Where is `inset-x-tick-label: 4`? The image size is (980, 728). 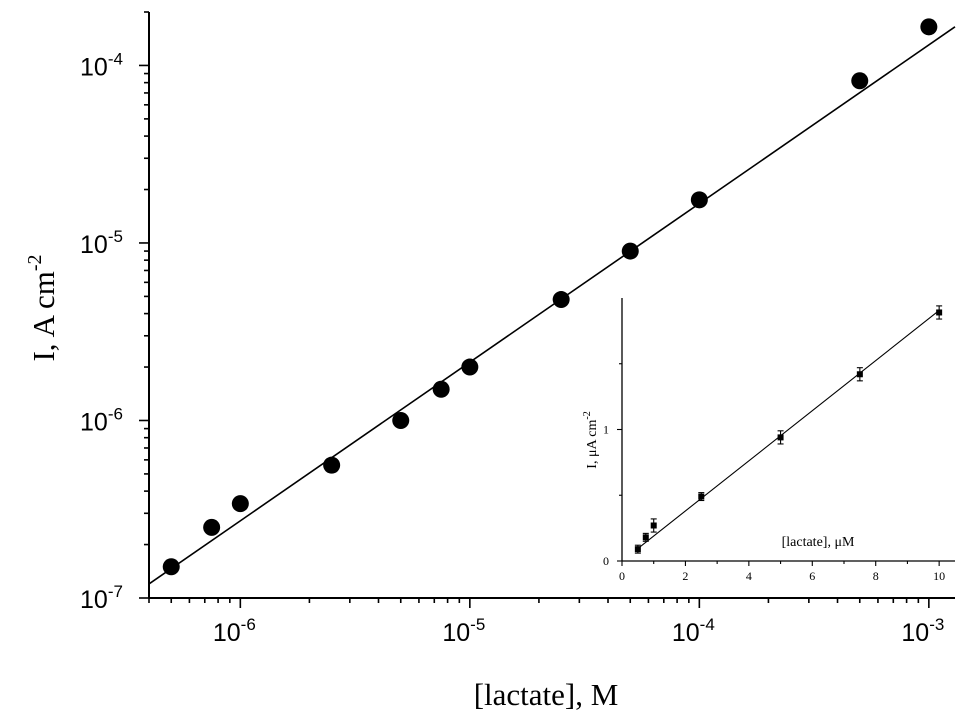 inset-x-tick-label: 4 is located at coordinates (749, 576).